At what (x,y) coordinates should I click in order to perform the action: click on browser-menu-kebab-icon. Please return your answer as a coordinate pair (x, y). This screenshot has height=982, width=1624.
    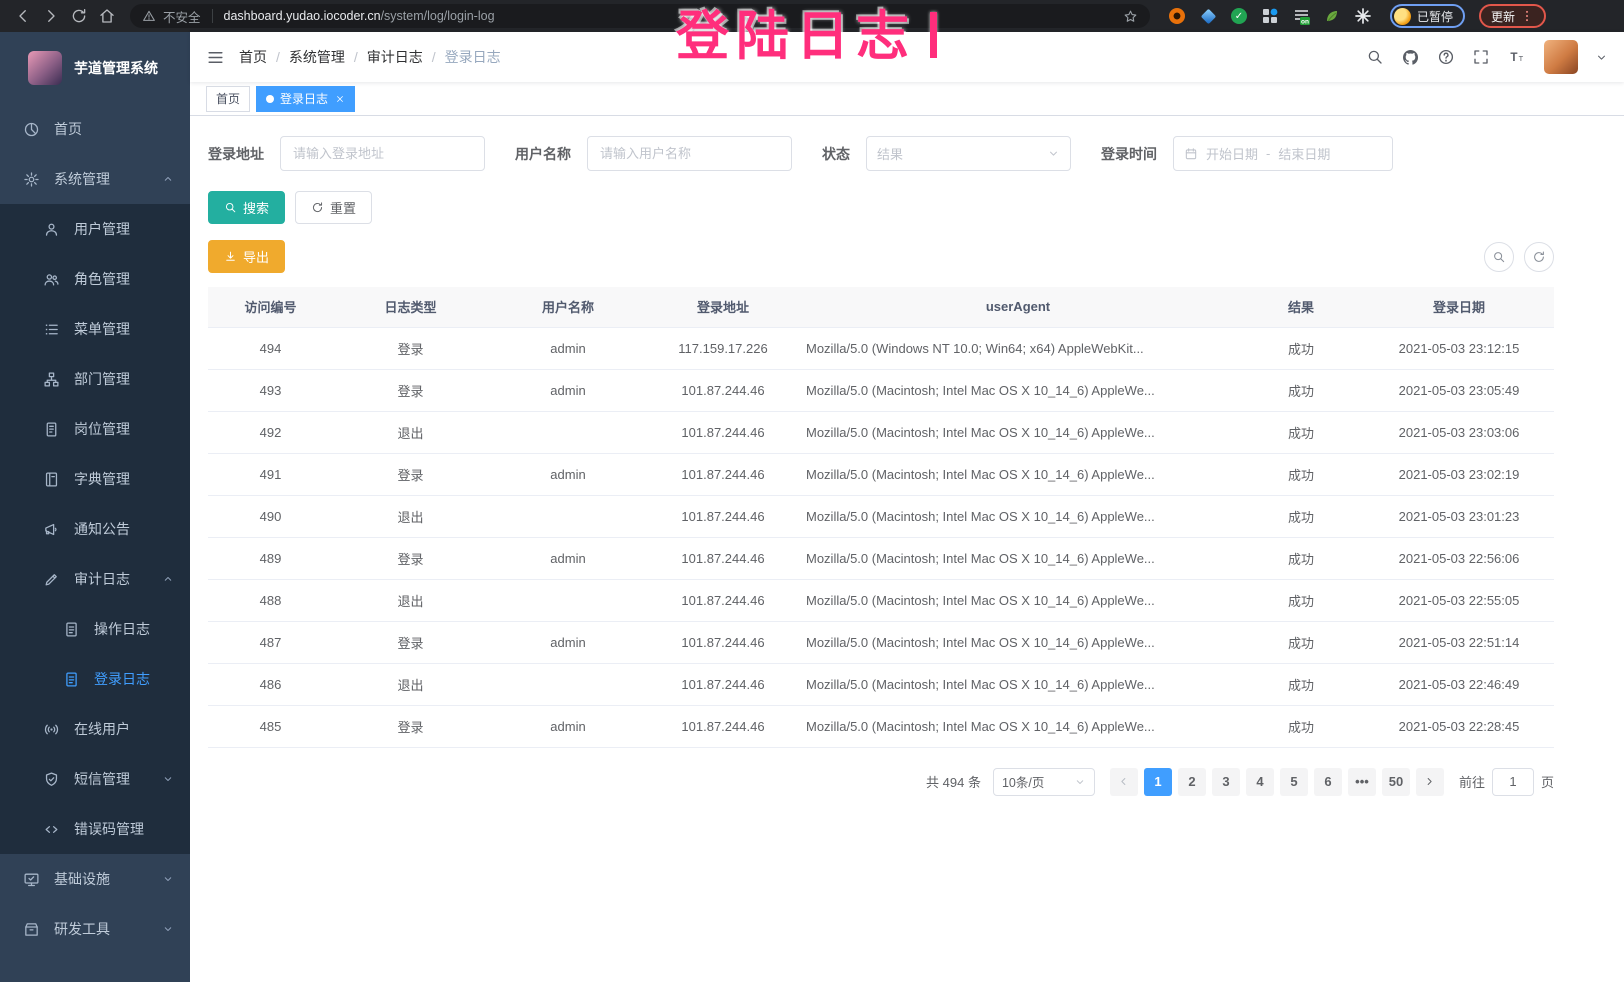
    Looking at the image, I should click on (1527, 16).